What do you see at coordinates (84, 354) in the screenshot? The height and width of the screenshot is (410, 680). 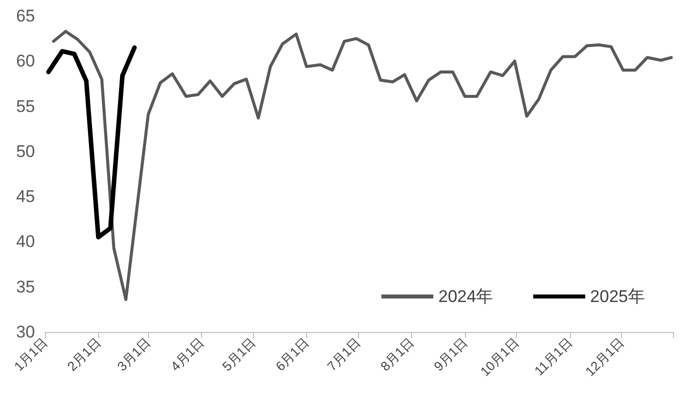 I see `x-tick-label: 2月1日` at bounding box center [84, 354].